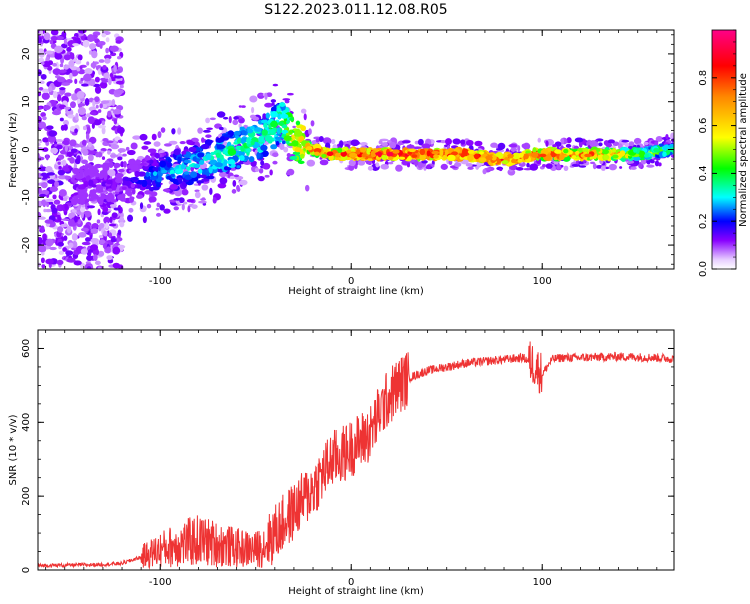 The width and height of the screenshot is (750, 604). I want to click on snr-ylabel: SNR (10 * v/v), so click(13, 449).